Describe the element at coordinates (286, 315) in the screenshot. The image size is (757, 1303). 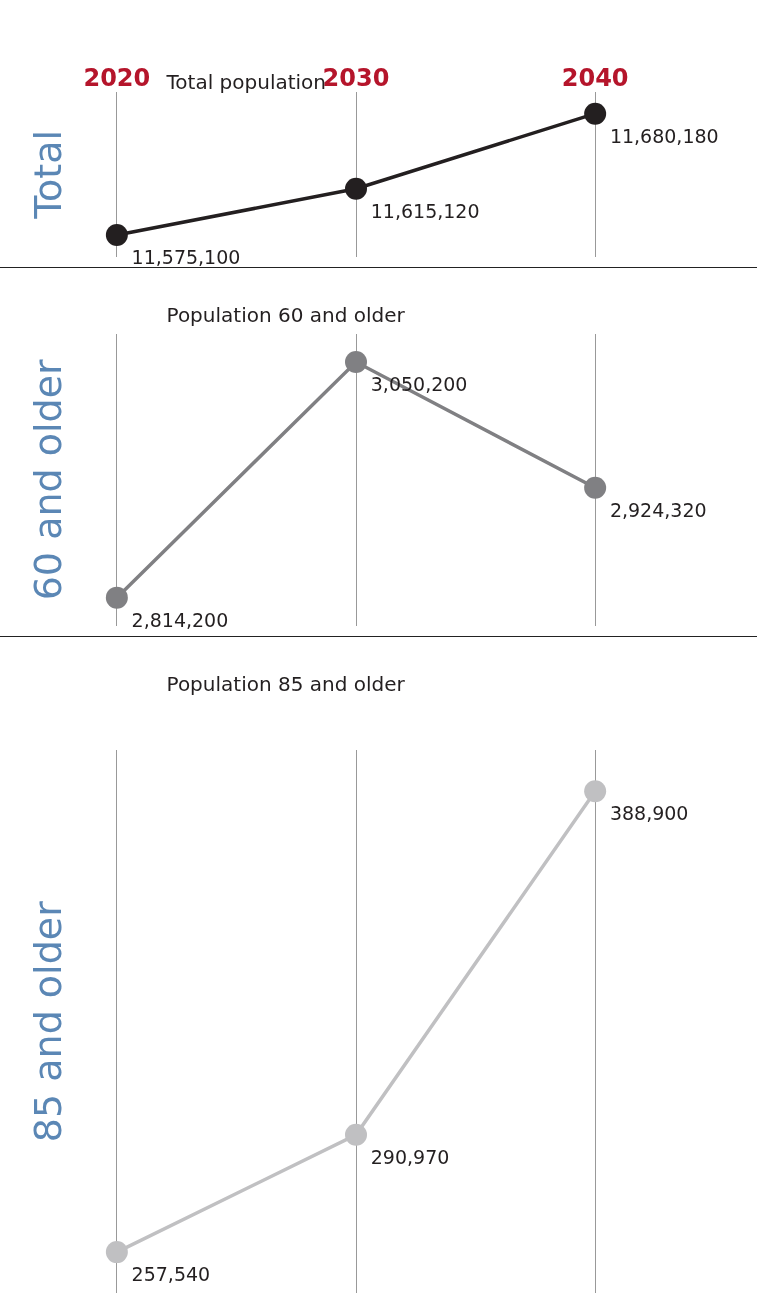
I see `chart-title: Population 60 and older` at that location.